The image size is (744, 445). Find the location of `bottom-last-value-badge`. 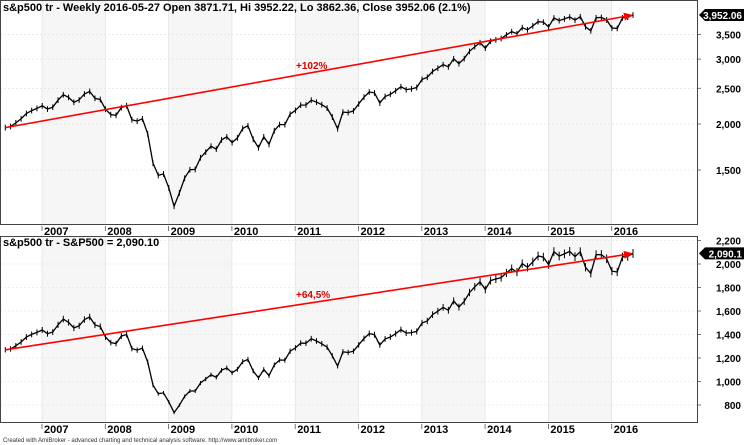

bottom-last-value-badge is located at coordinates (721, 253).